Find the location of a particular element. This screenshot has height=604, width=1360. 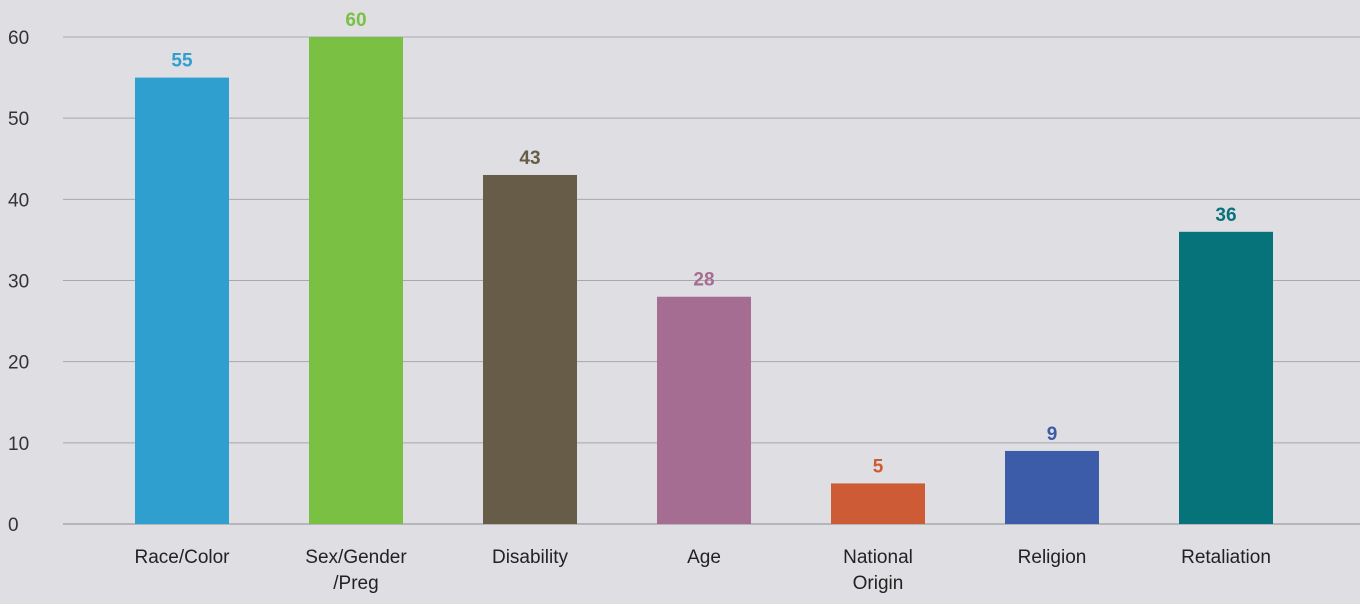

y-tick-label: 20 is located at coordinates (18, 363).